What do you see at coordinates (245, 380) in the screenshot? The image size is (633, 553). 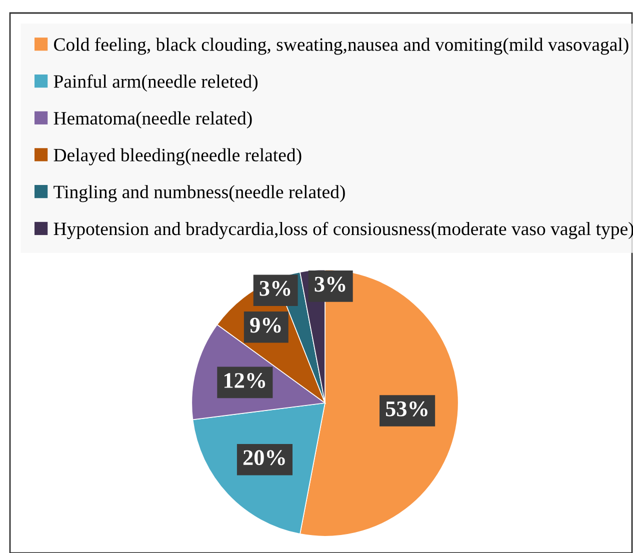 I see `data-label: 12%` at bounding box center [245, 380].